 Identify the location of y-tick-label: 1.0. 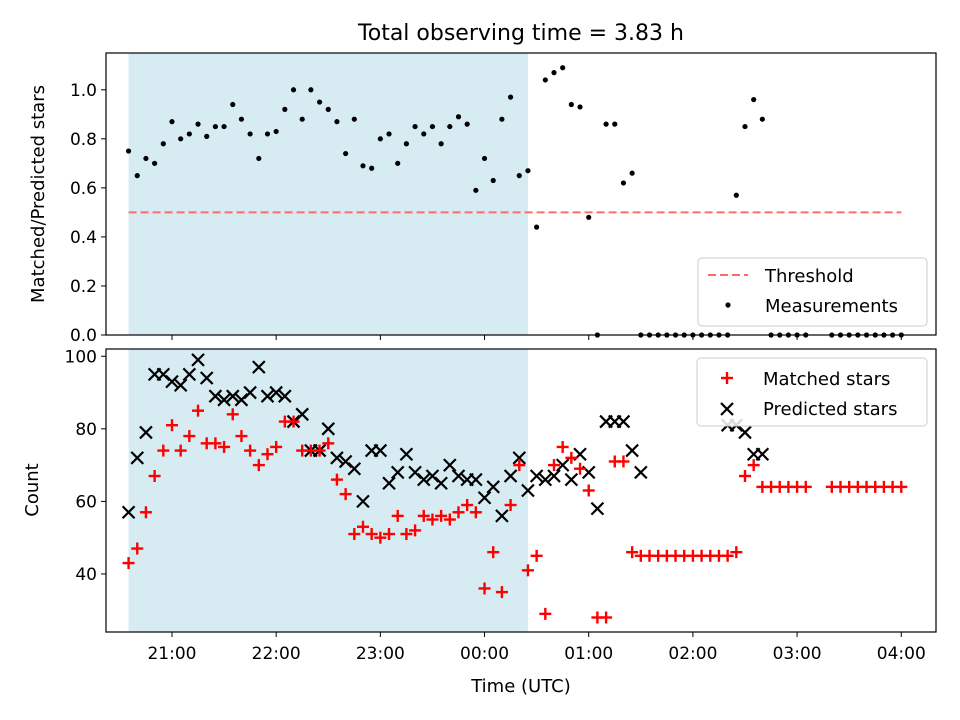
(83, 91).